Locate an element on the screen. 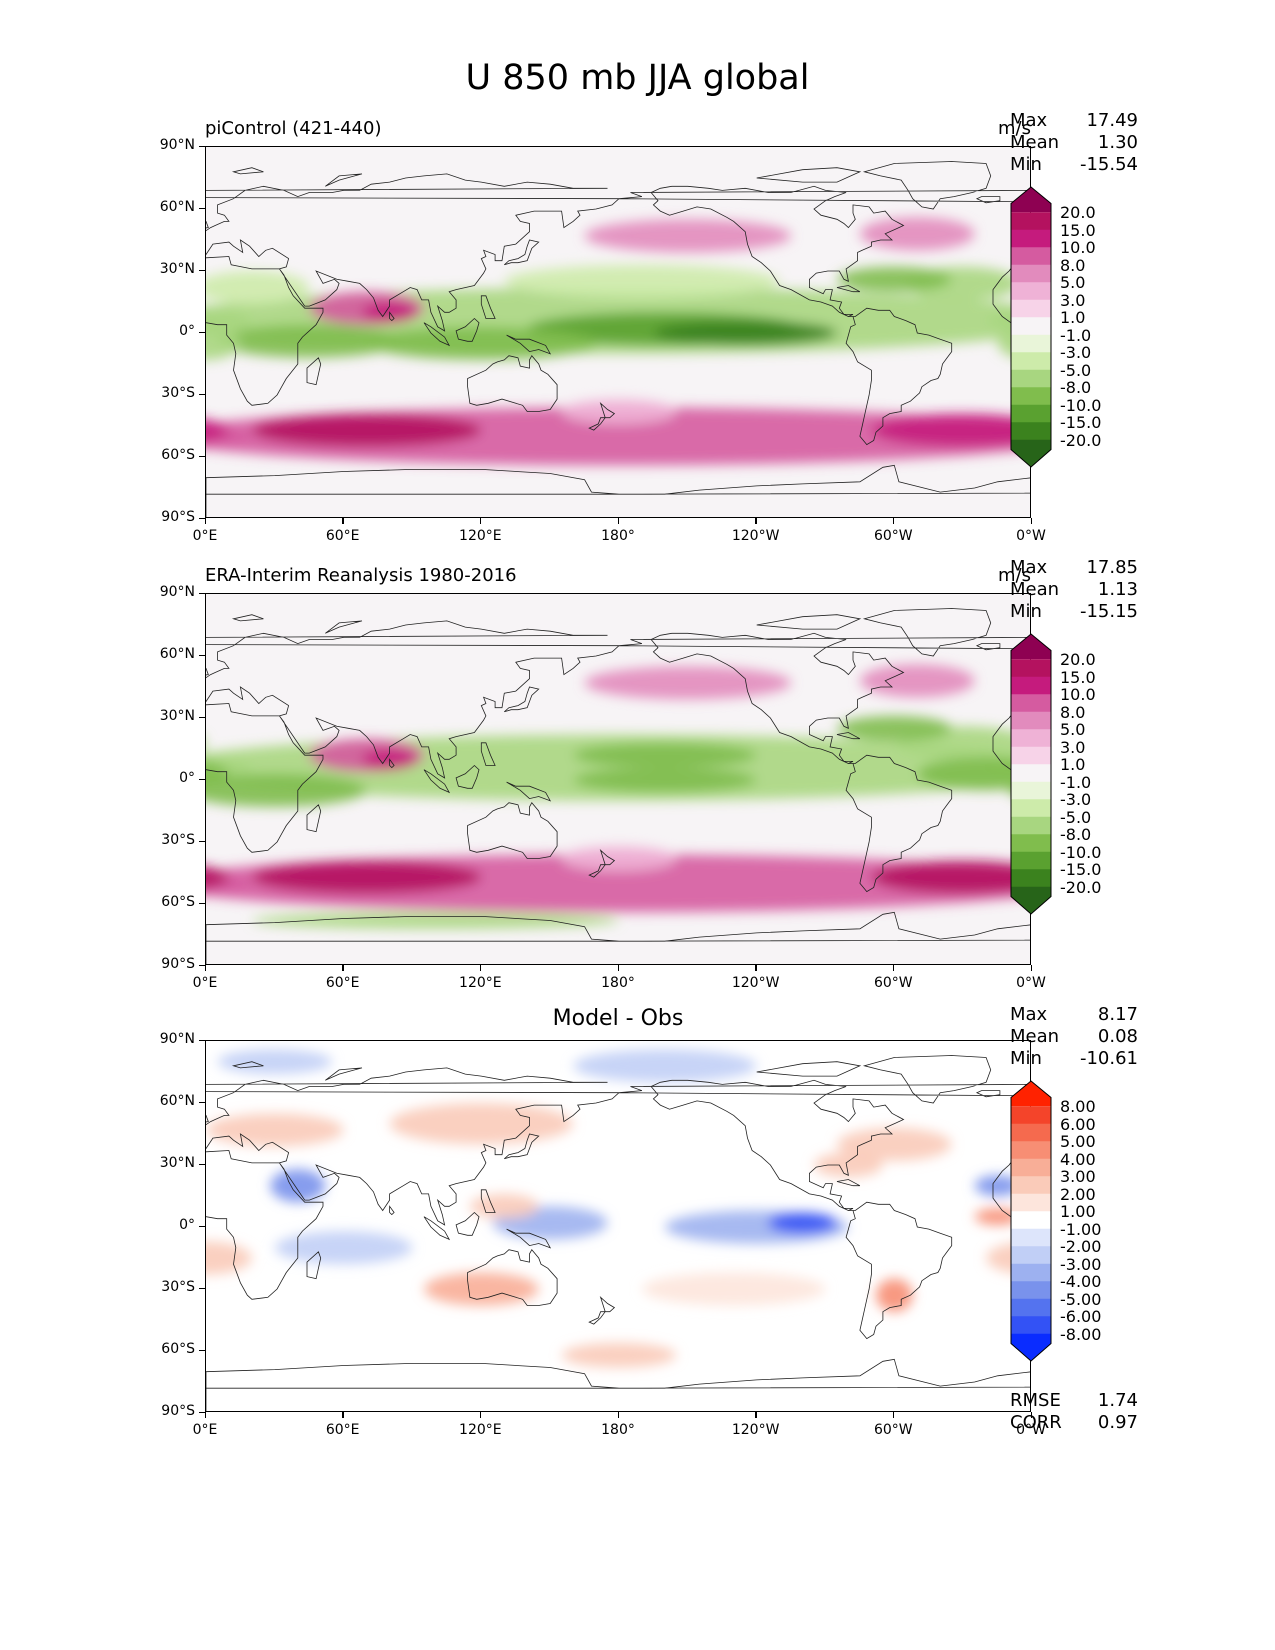 The height and width of the screenshot is (1650, 1275). stat-name: CORR is located at coordinates (1036, 1422).